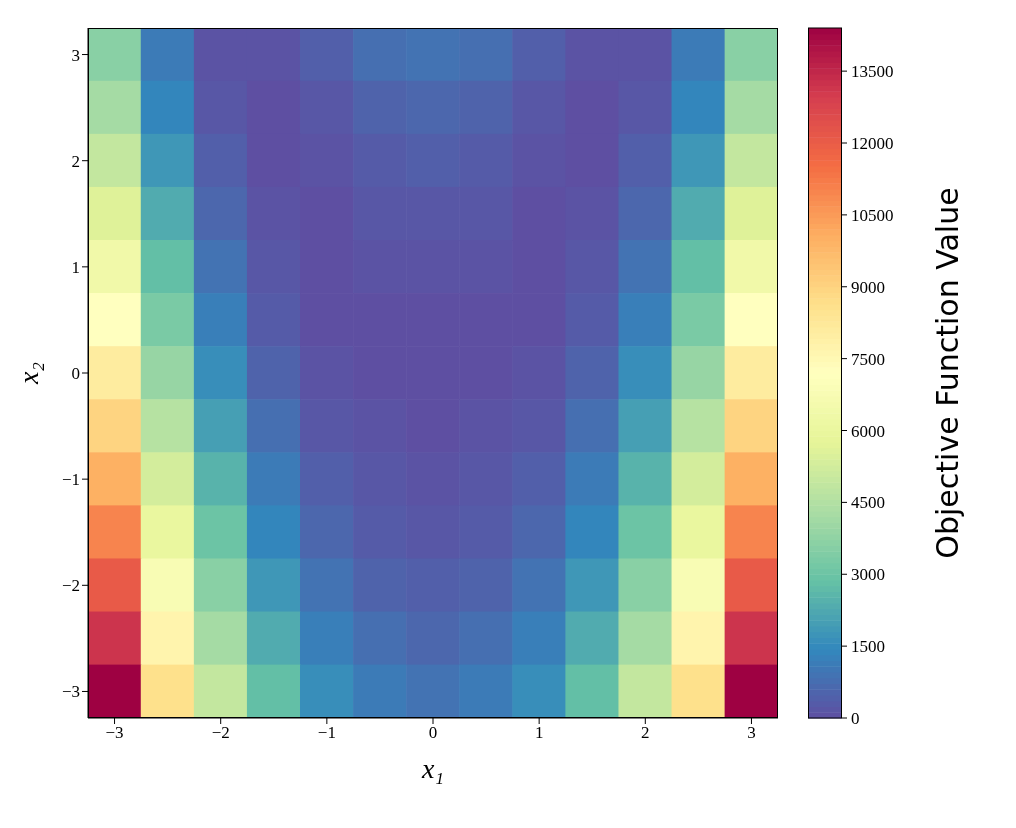 This screenshot has width=1016, height=828. What do you see at coordinates (75, 55) in the screenshot?
I see `y-tick-label: 3` at bounding box center [75, 55].